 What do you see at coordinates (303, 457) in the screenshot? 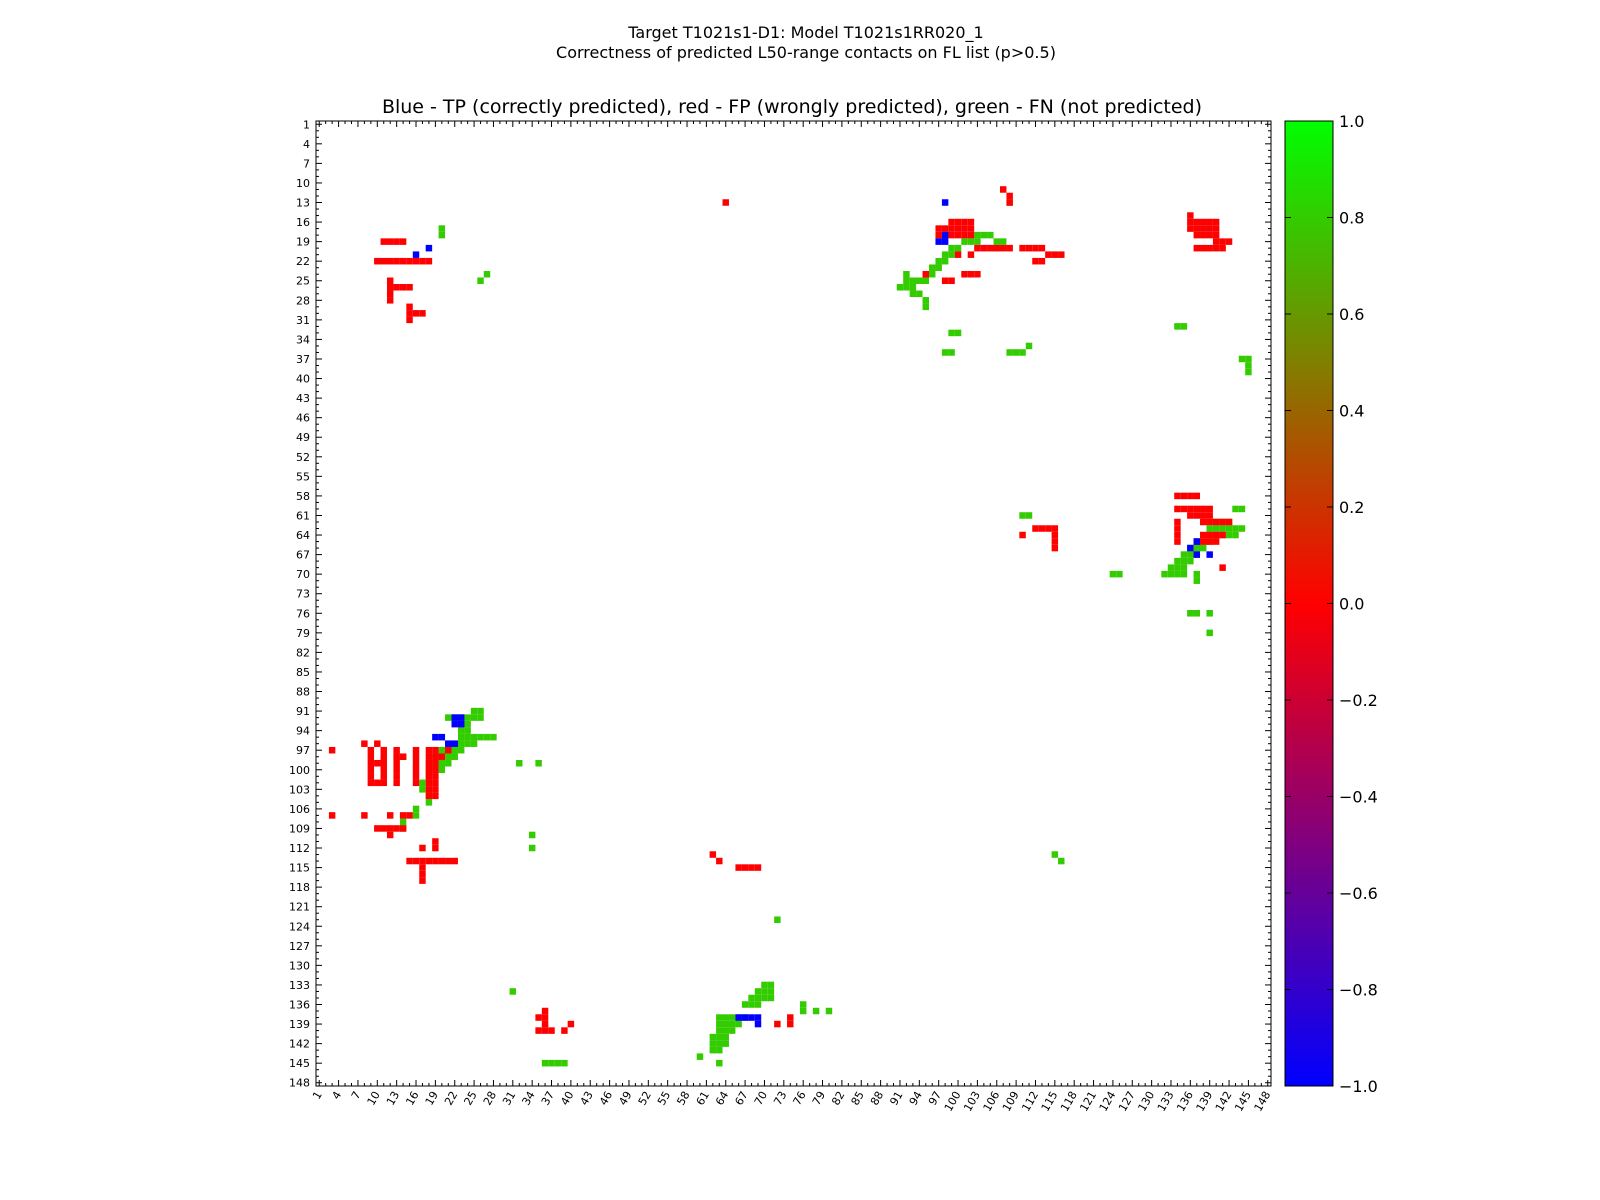
I see `y-tick-label: 52` at bounding box center [303, 457].